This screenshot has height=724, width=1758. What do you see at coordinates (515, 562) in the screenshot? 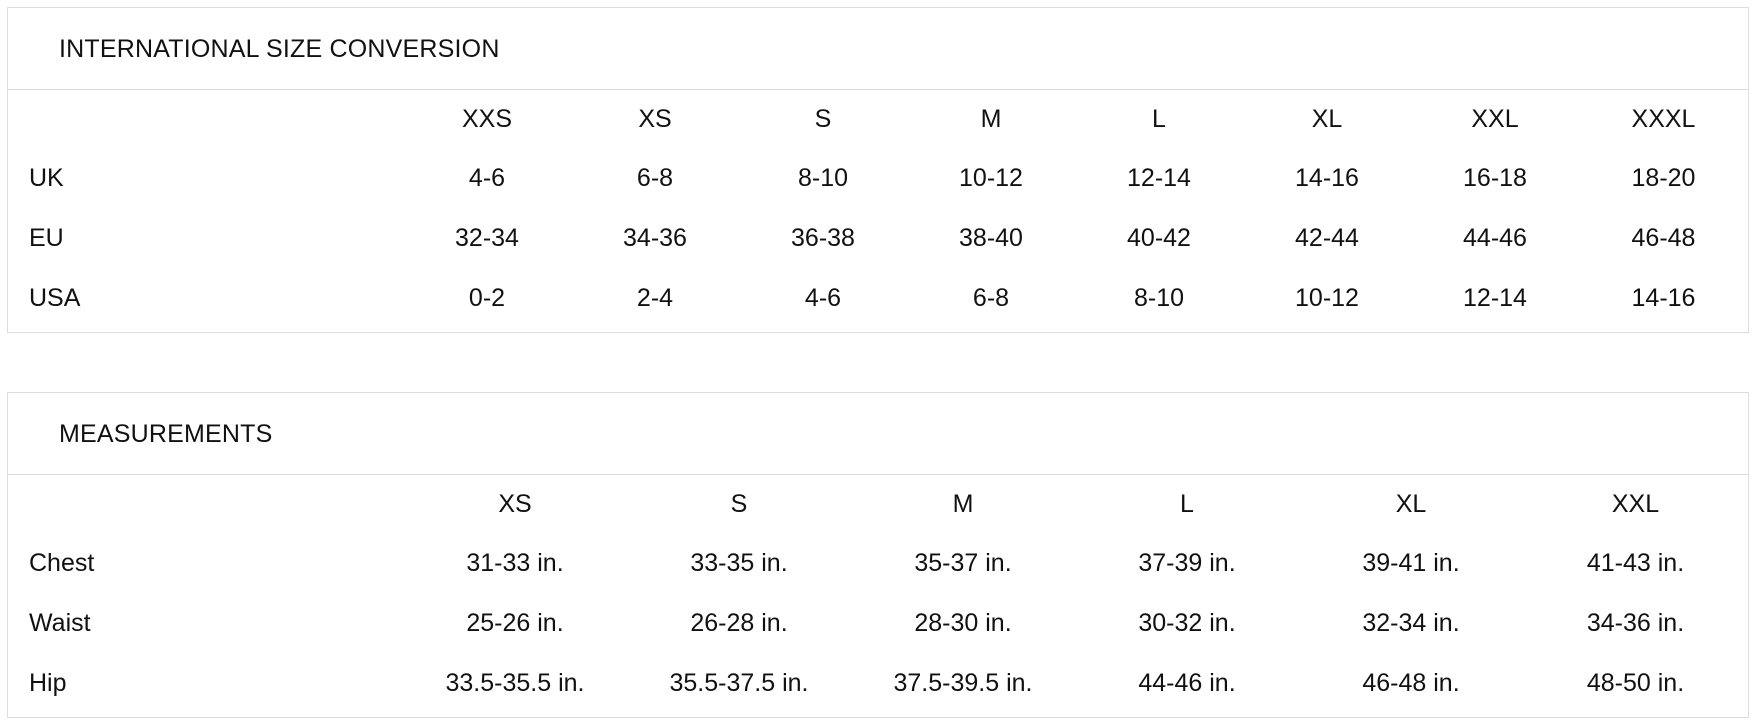
I see `table-cell: 31-33 in.` at bounding box center [515, 562].